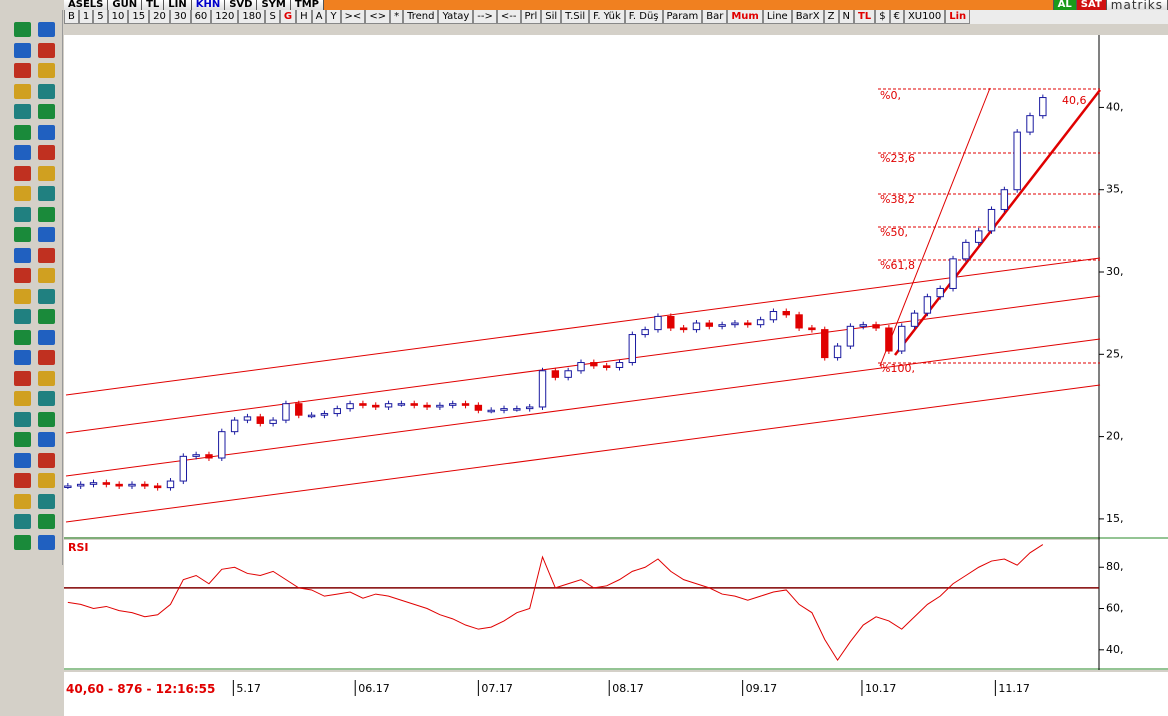  Describe the element at coordinates (288, 17) in the screenshot. I see `toolbar-button: G` at that location.